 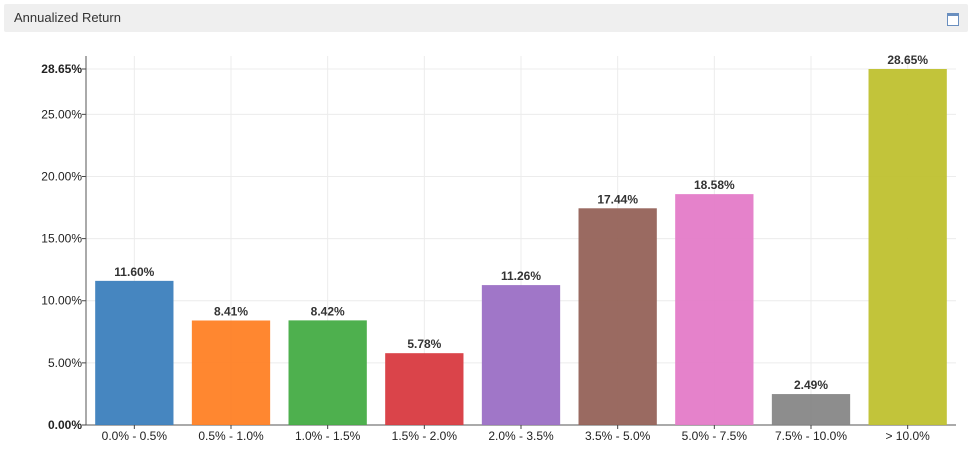 What do you see at coordinates (231, 436) in the screenshot?
I see `x-tick-label: 0.5% - 1.0%` at bounding box center [231, 436].